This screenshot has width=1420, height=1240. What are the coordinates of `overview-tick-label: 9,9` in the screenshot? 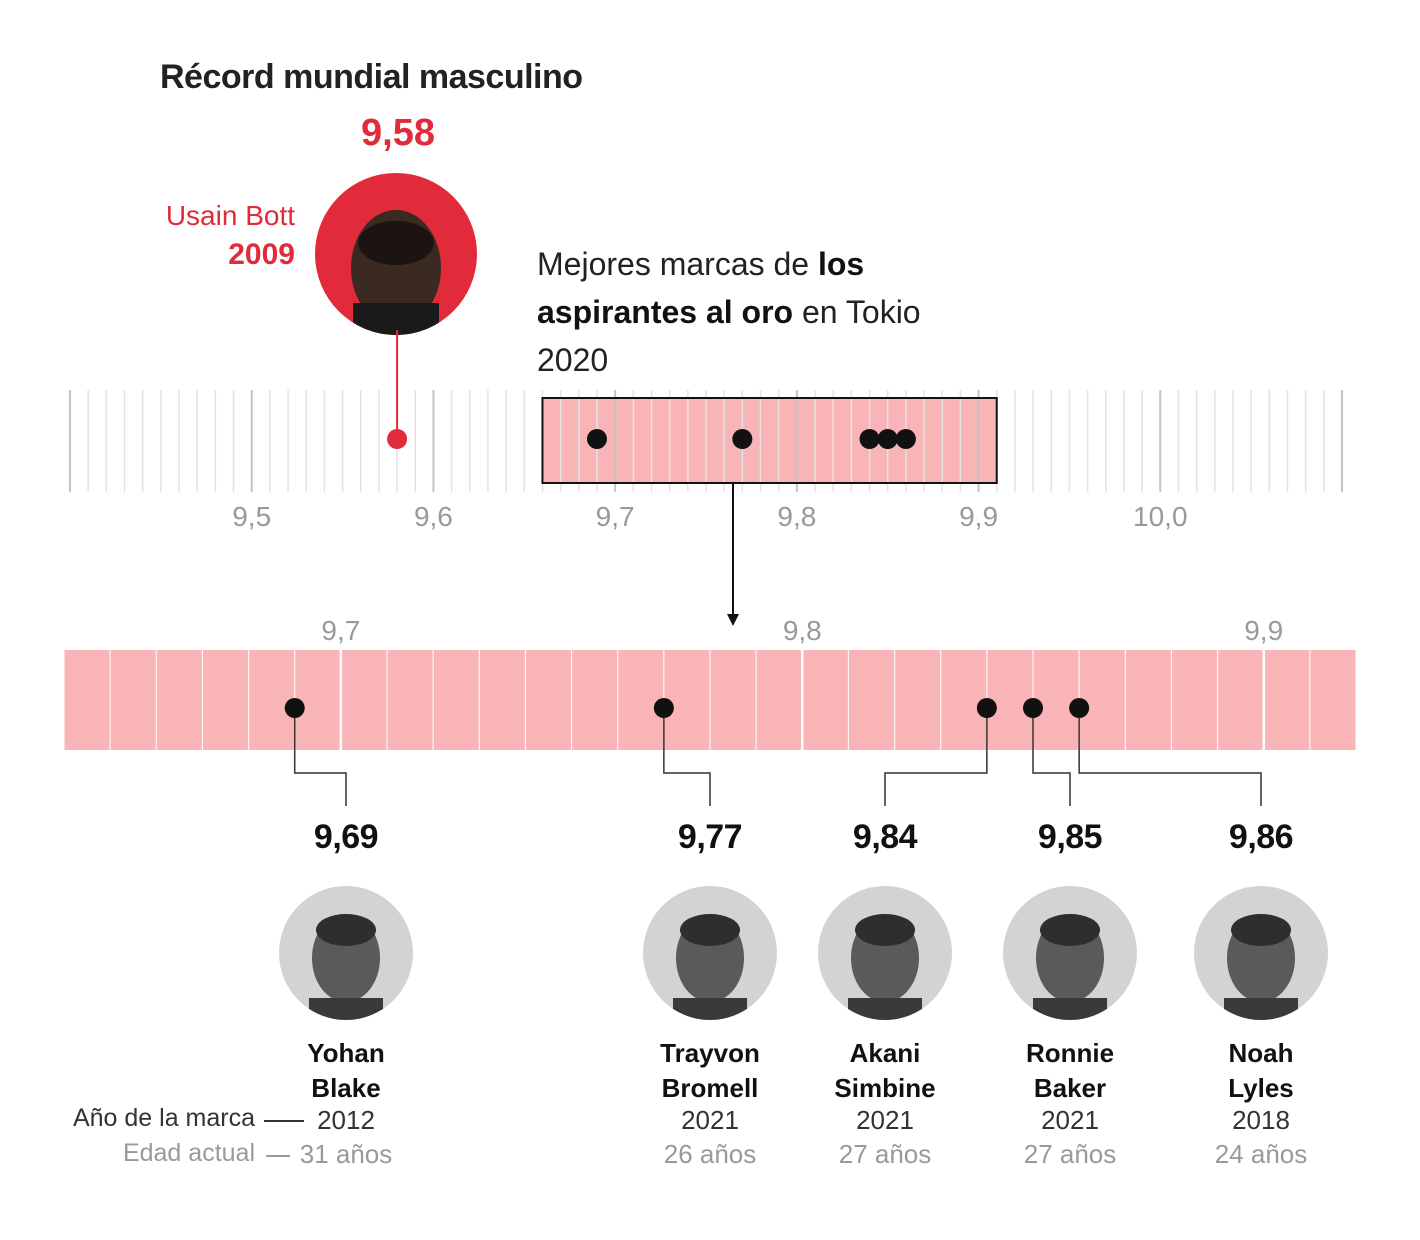 It's located at (978, 516).